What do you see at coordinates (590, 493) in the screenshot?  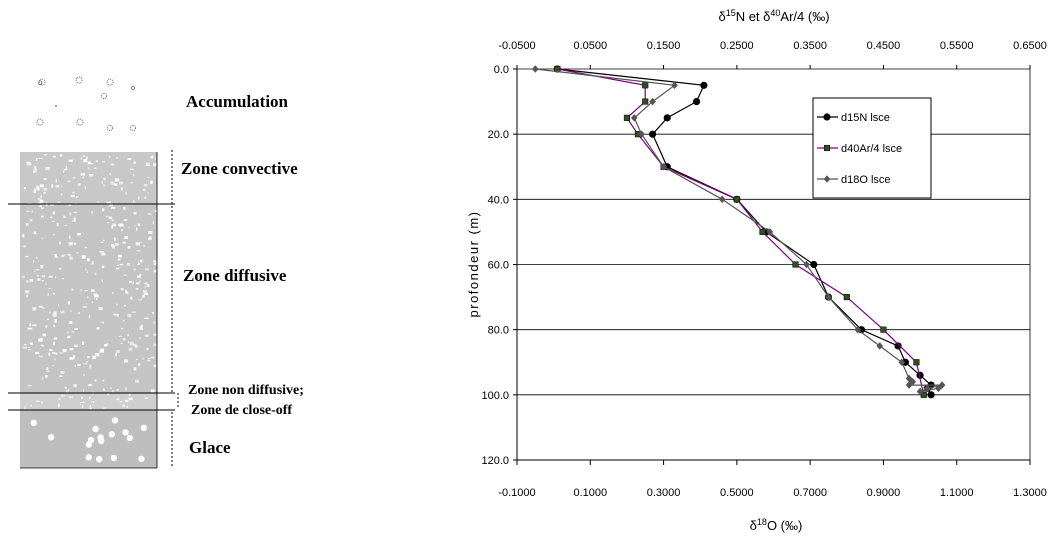 I see `bottom-tick-label: 0.1000` at bounding box center [590, 493].